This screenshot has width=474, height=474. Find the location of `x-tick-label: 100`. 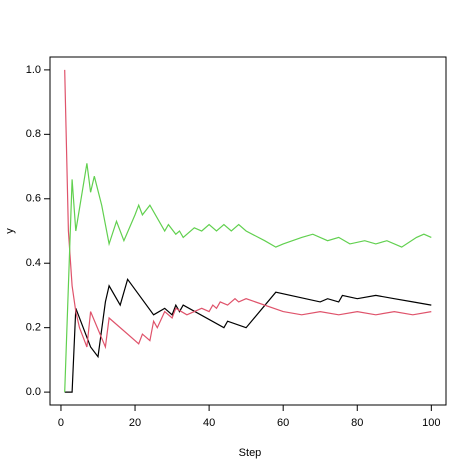

x-tick-label: 100 is located at coordinates (431, 423).